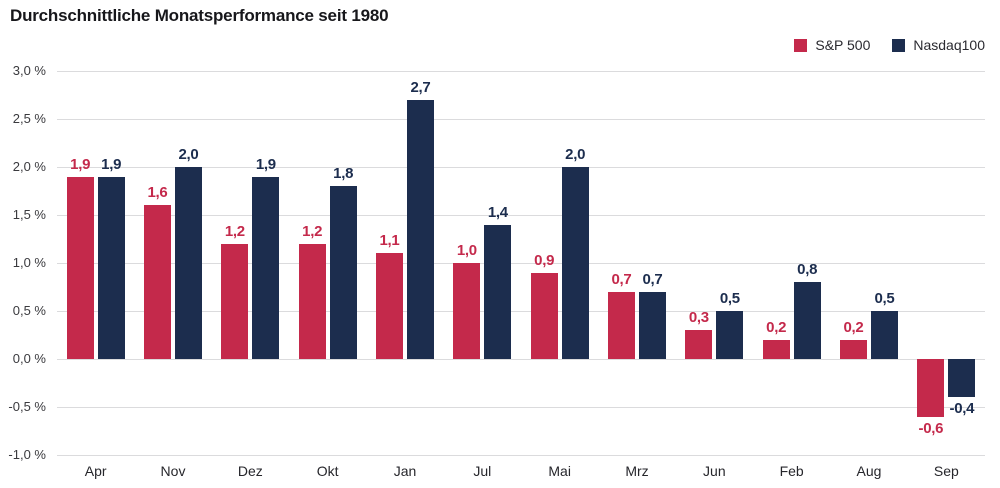 This screenshot has height=488, width=1000. I want to click on bar-sp500-feb, so click(776, 349).